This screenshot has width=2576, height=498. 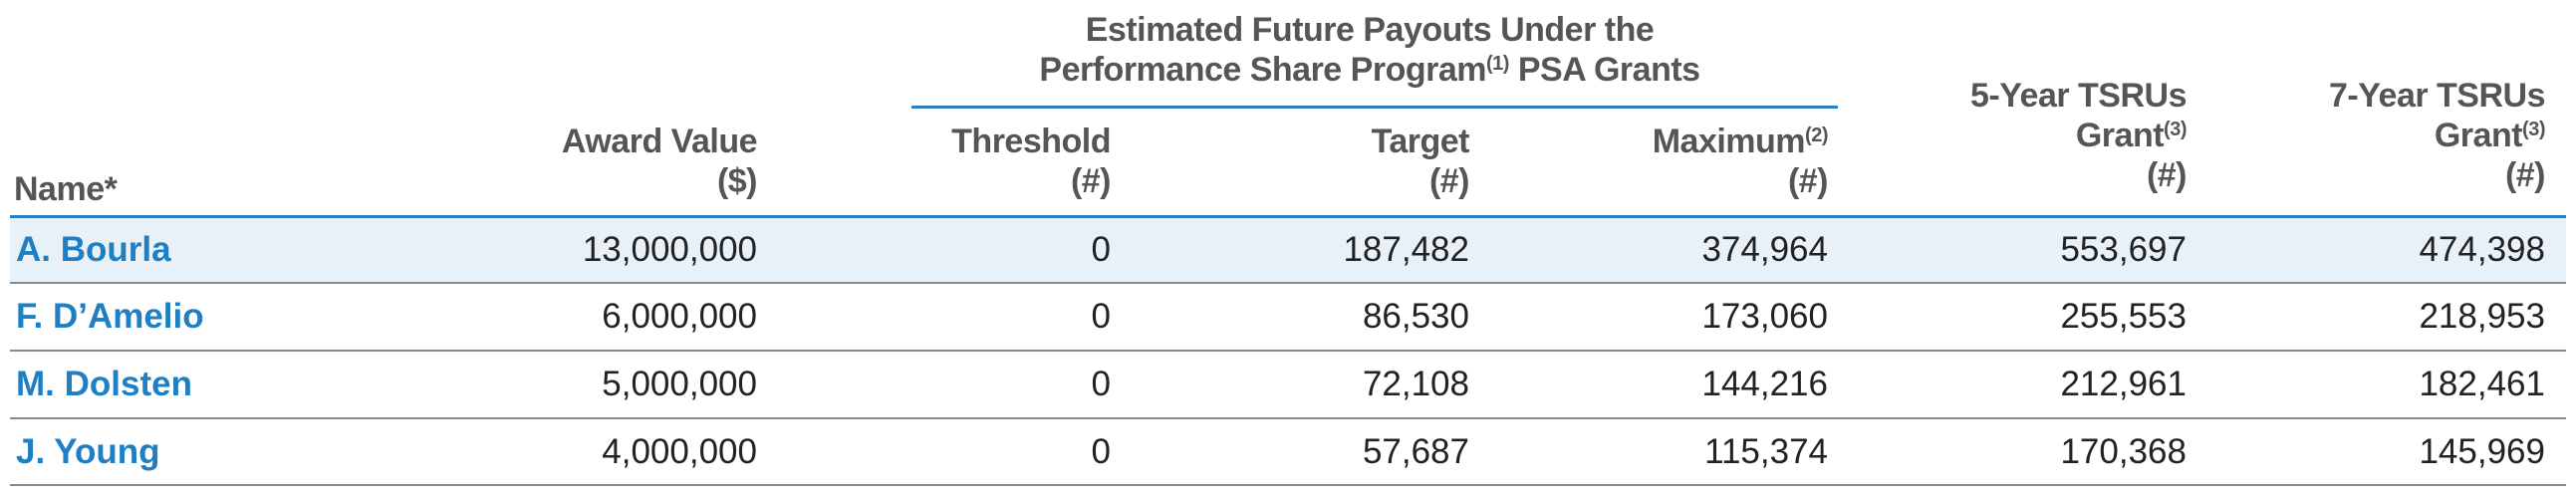 I want to click on col-header-maximum-line1: Maximum(2), so click(x=1740, y=141).